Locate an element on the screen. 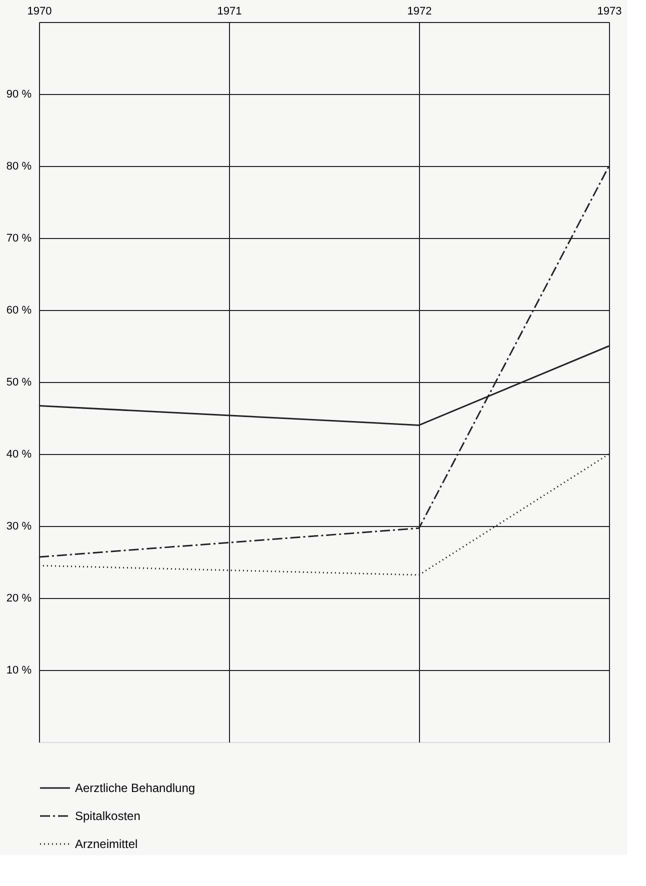  y-tick-label: 30 % is located at coordinates (19, 526).